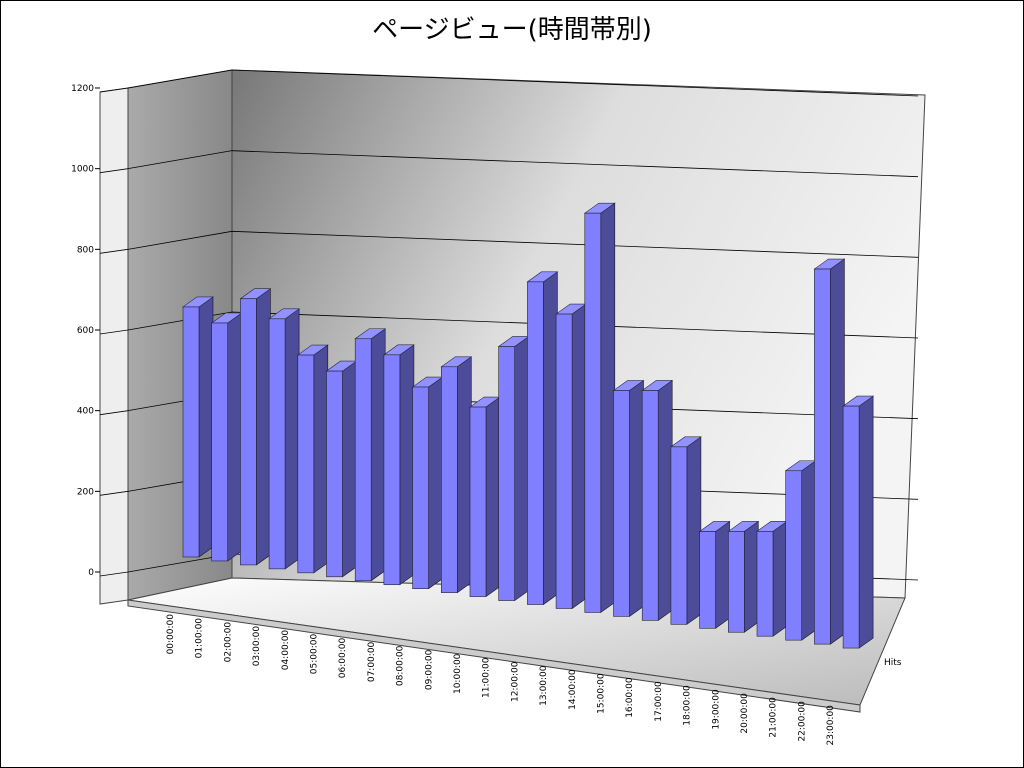  Describe the element at coordinates (544, 685) in the screenshot. I see `x-tick-label: 13:00:00` at that location.